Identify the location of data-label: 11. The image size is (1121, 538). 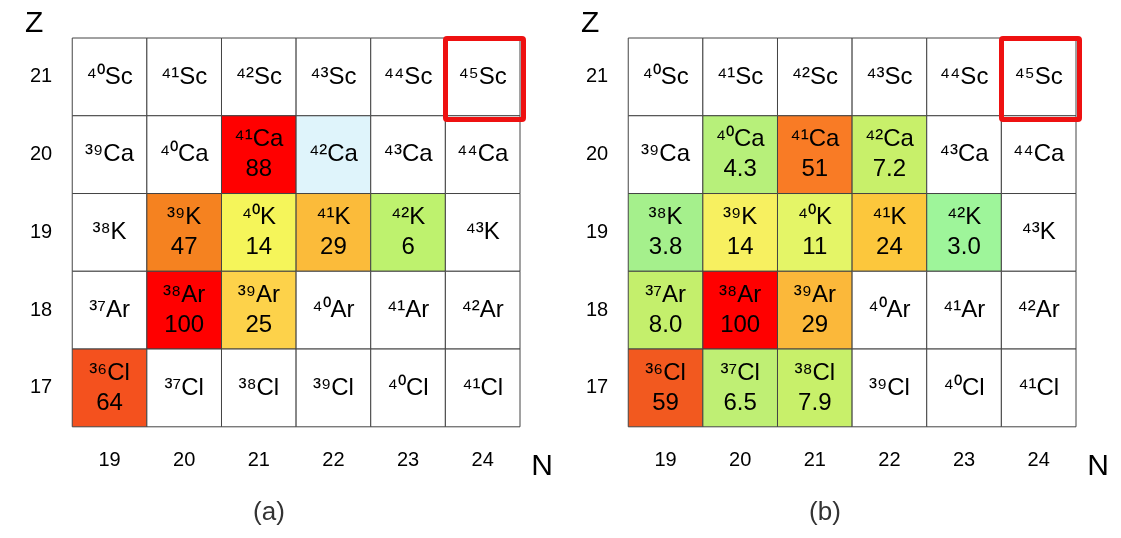
(815, 246).